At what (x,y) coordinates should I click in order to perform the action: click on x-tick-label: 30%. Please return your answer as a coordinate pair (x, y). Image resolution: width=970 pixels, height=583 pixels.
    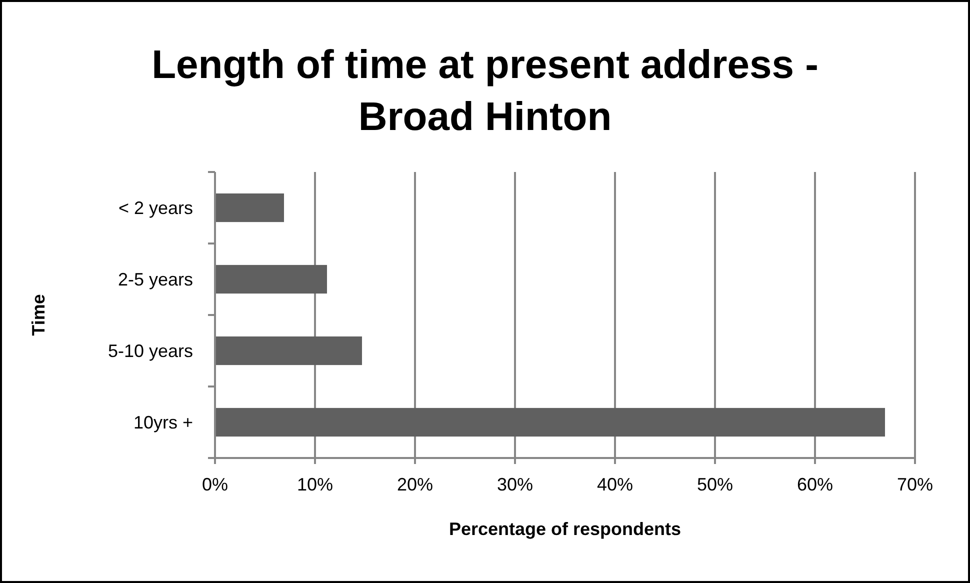
    Looking at the image, I should click on (515, 484).